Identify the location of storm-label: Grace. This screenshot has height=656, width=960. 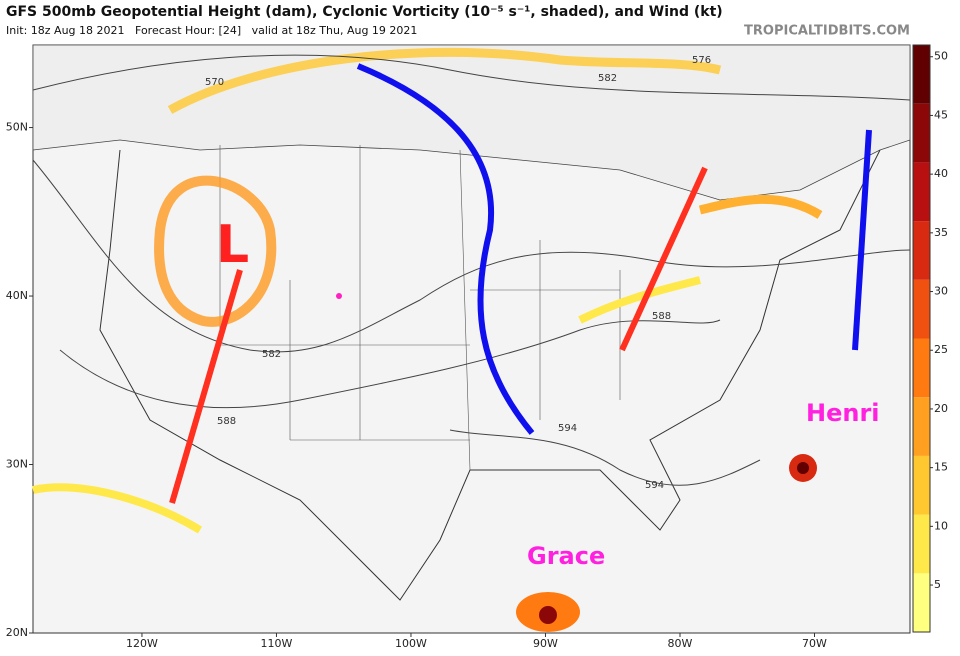
(566, 556).